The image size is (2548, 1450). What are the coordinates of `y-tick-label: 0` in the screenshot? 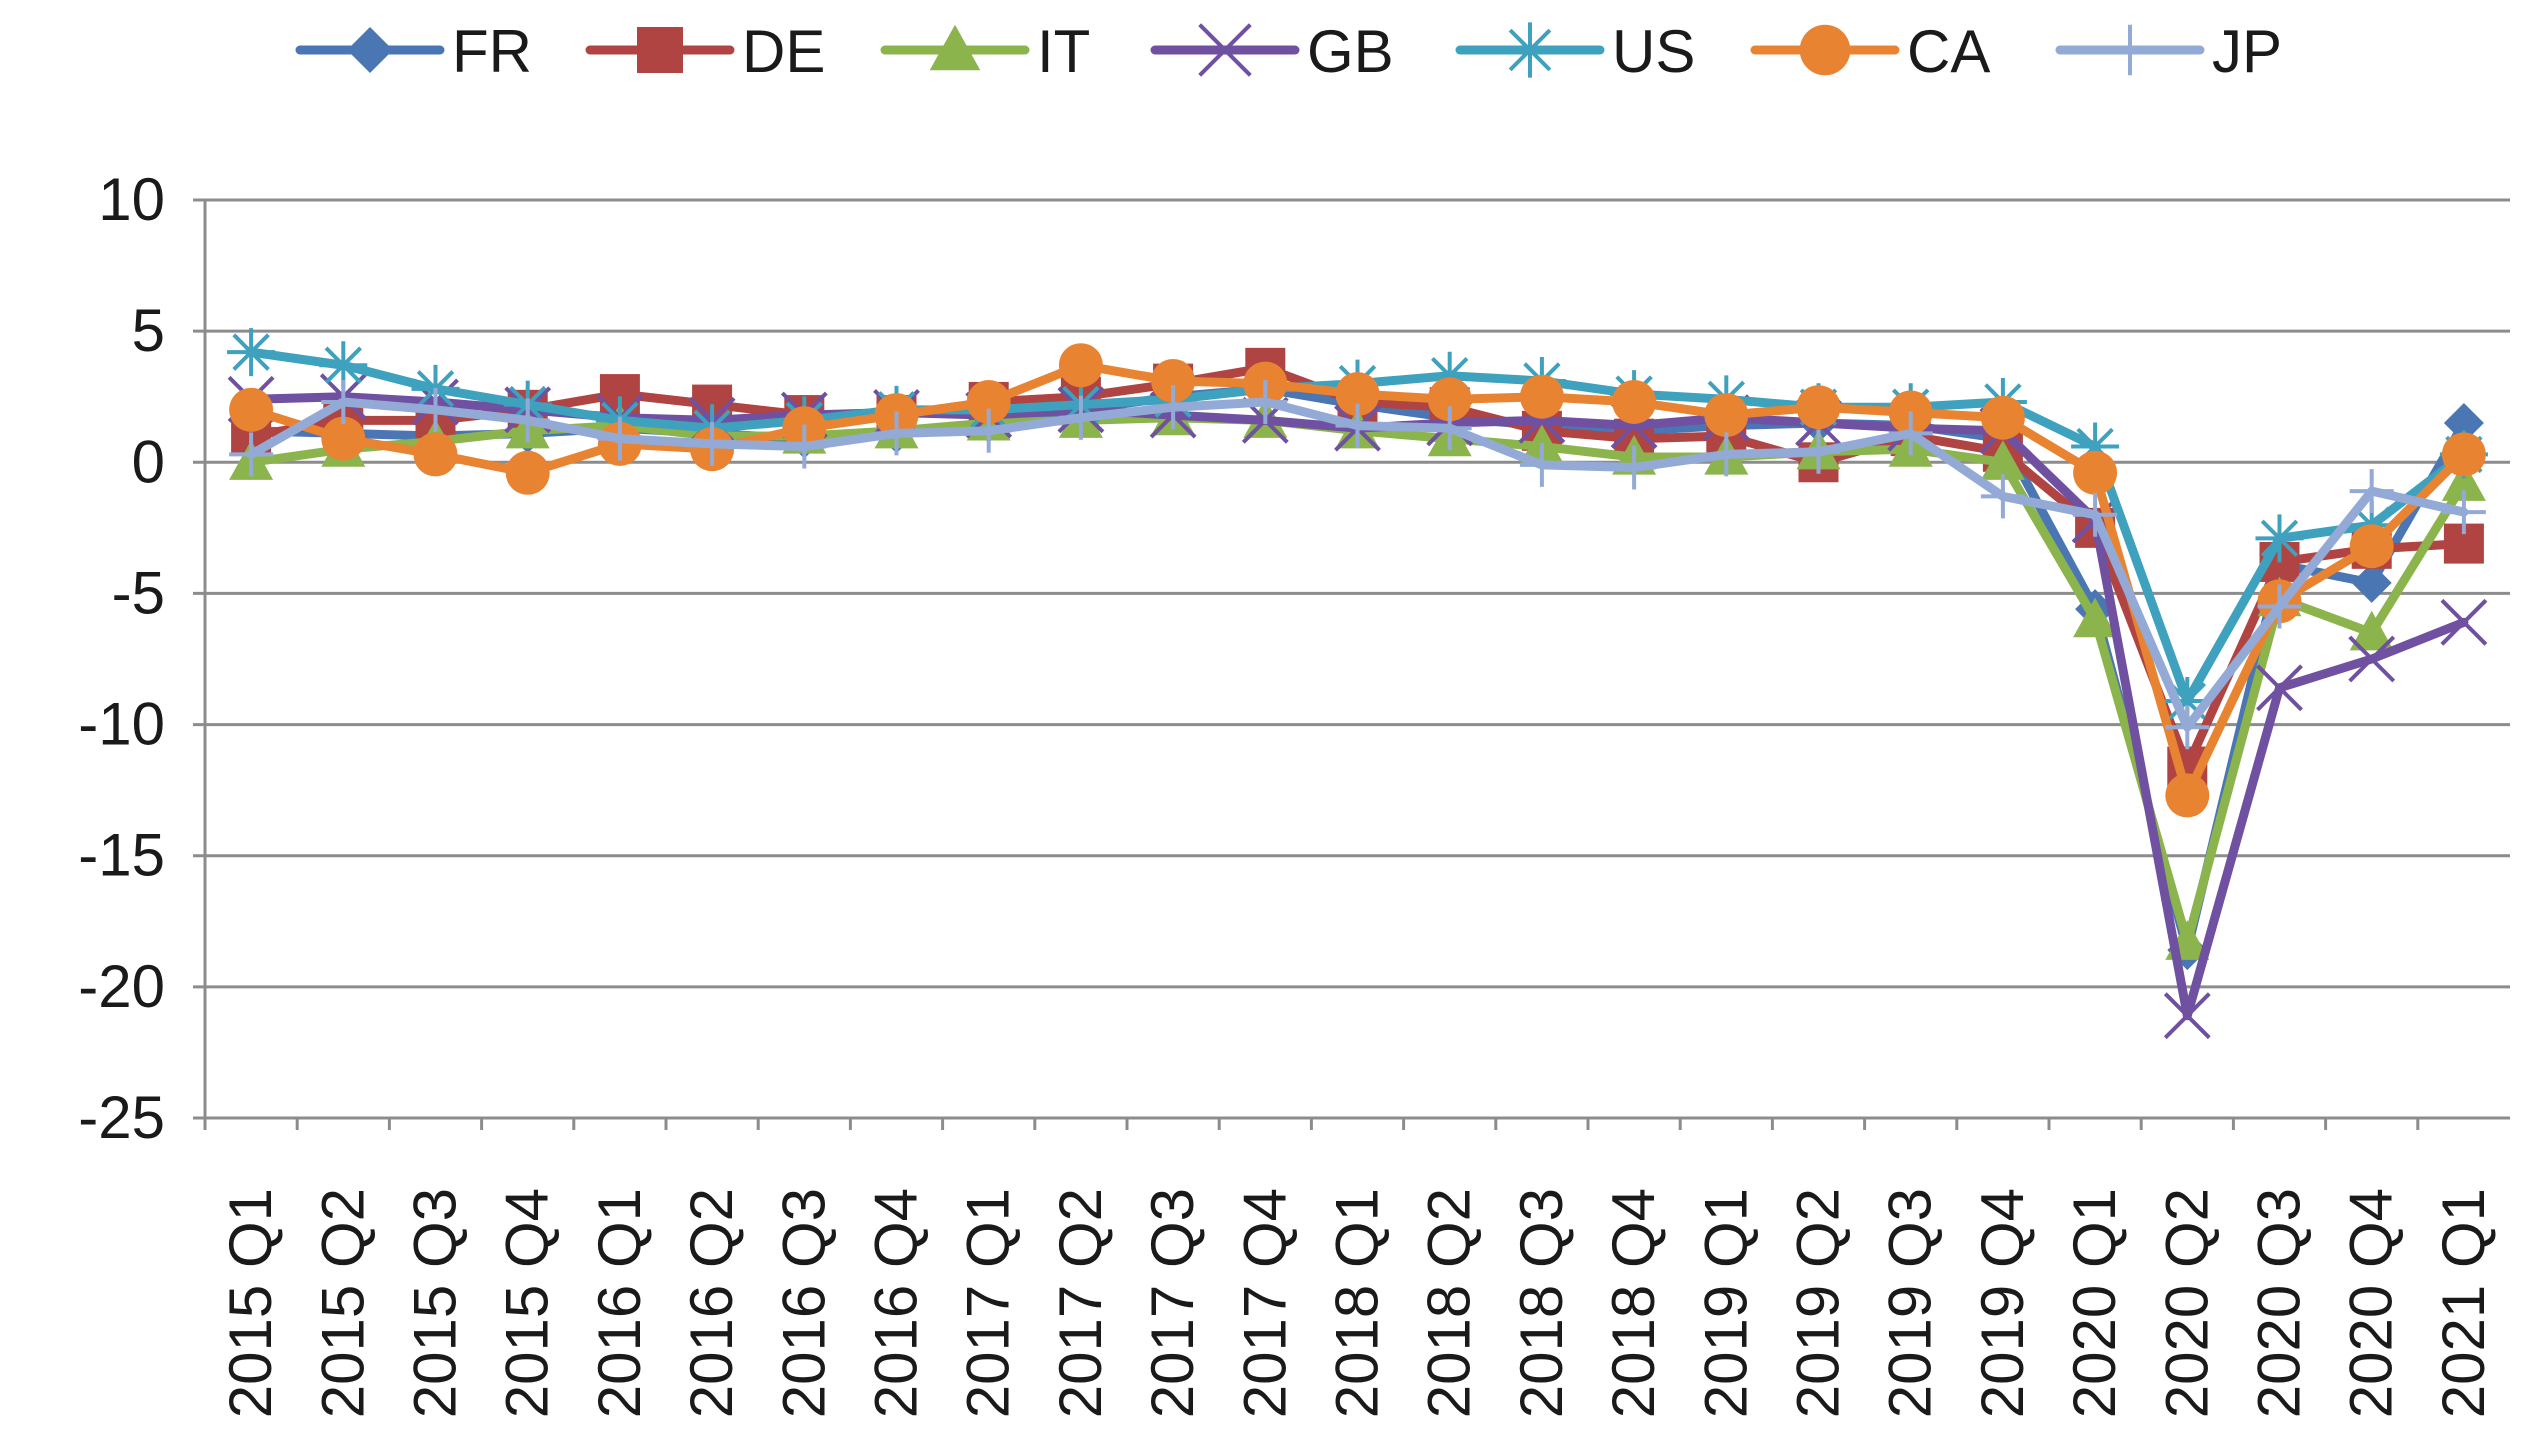 It's located at (148, 461).